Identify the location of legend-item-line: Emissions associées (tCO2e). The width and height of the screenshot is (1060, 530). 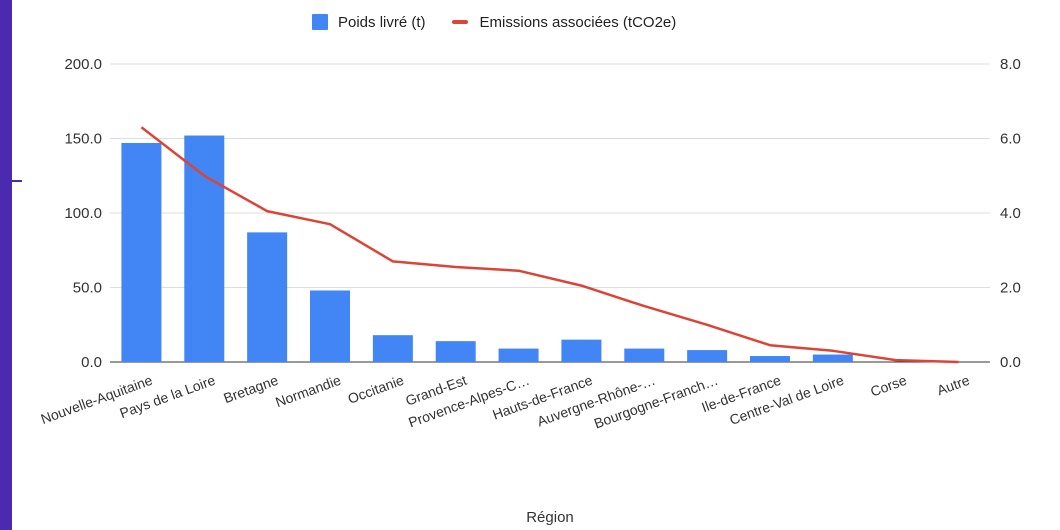
(564, 22).